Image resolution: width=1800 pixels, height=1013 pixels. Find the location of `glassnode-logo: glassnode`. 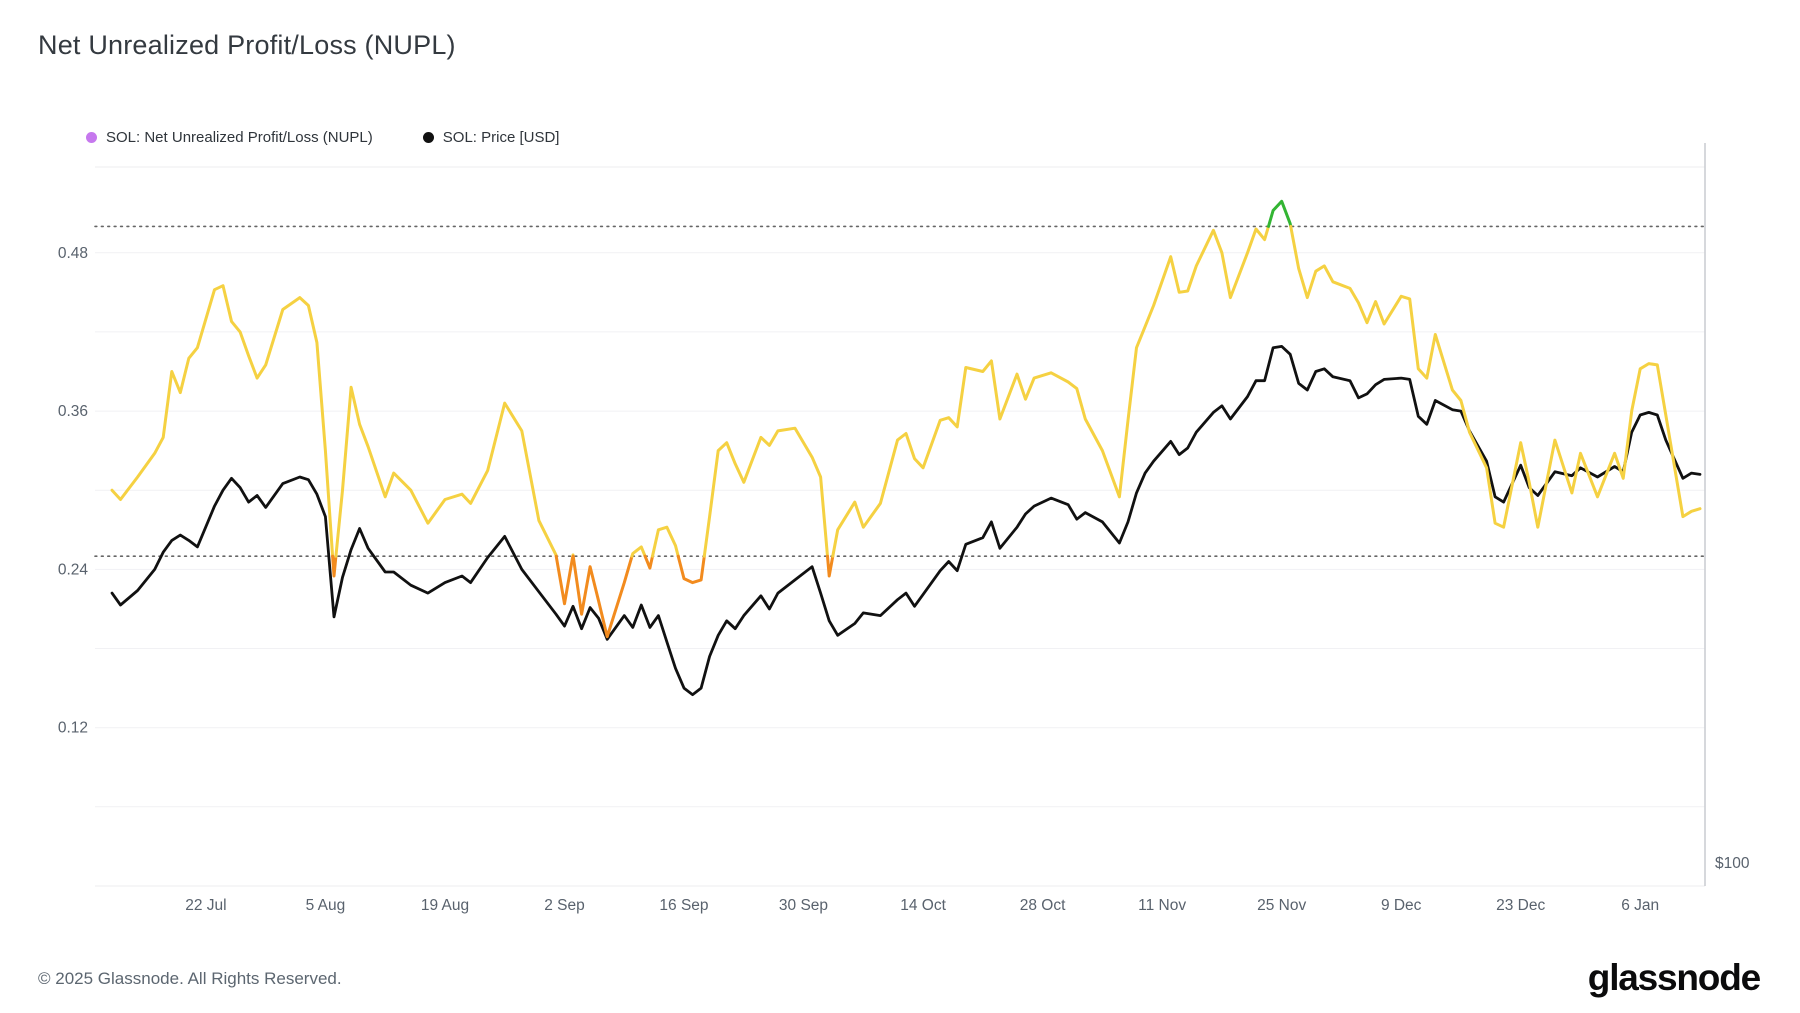

glassnode-logo: glassnode is located at coordinates (1674, 977).